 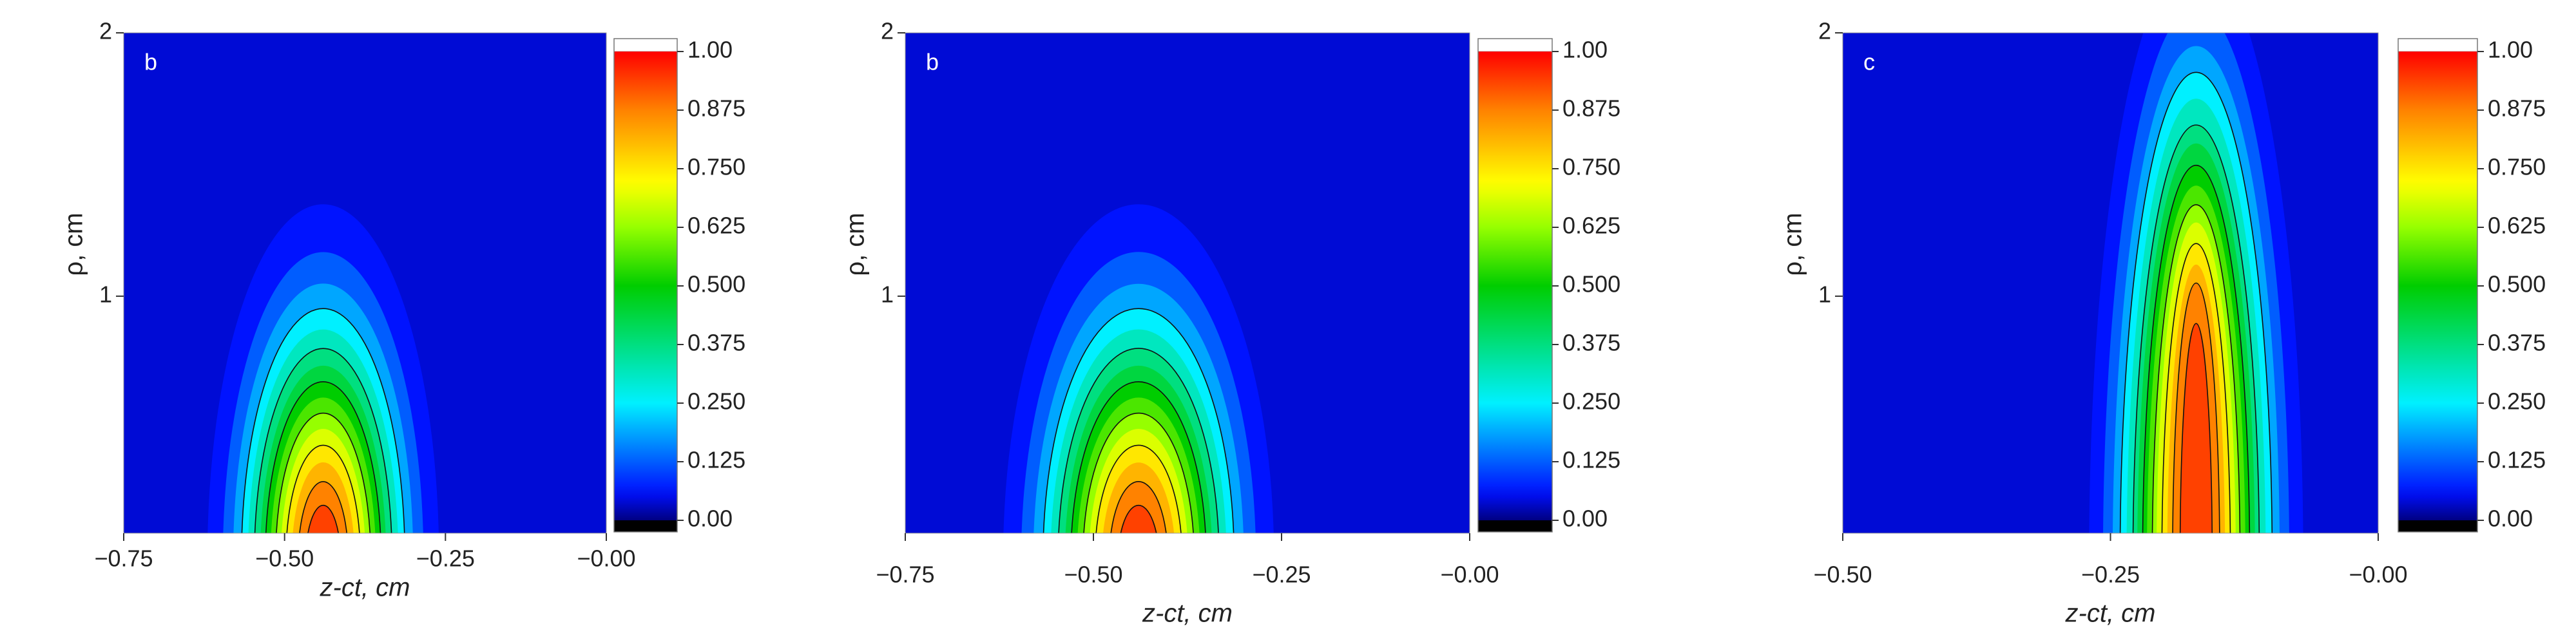 I want to click on plot-area, so click(x=365, y=283).